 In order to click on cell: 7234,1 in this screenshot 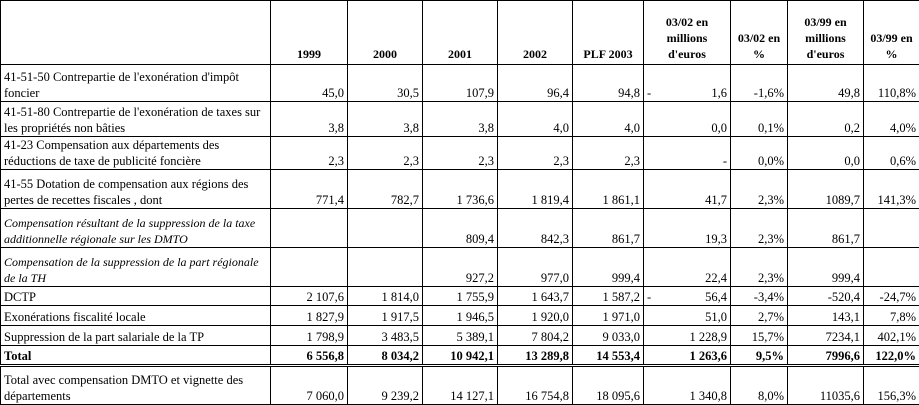, I will do `click(826, 336)`.